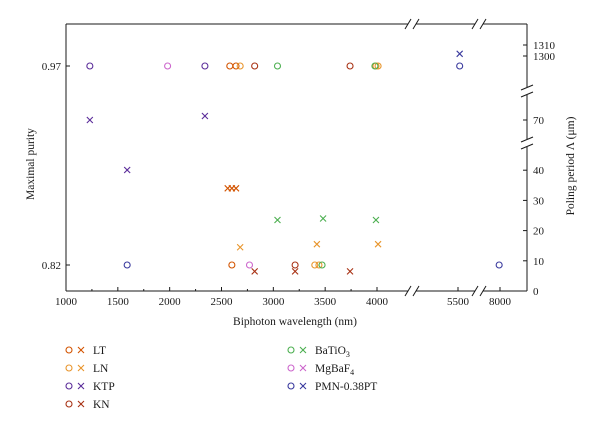 The height and width of the screenshot is (431, 600). I want to click on legend-item-lt: LT, so click(85, 351).